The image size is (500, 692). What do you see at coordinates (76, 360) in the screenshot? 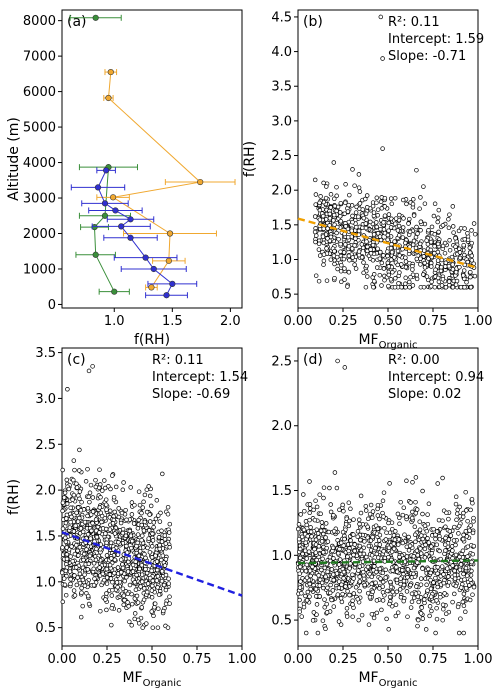
I see `panel-label: (c)` at bounding box center [76, 360].